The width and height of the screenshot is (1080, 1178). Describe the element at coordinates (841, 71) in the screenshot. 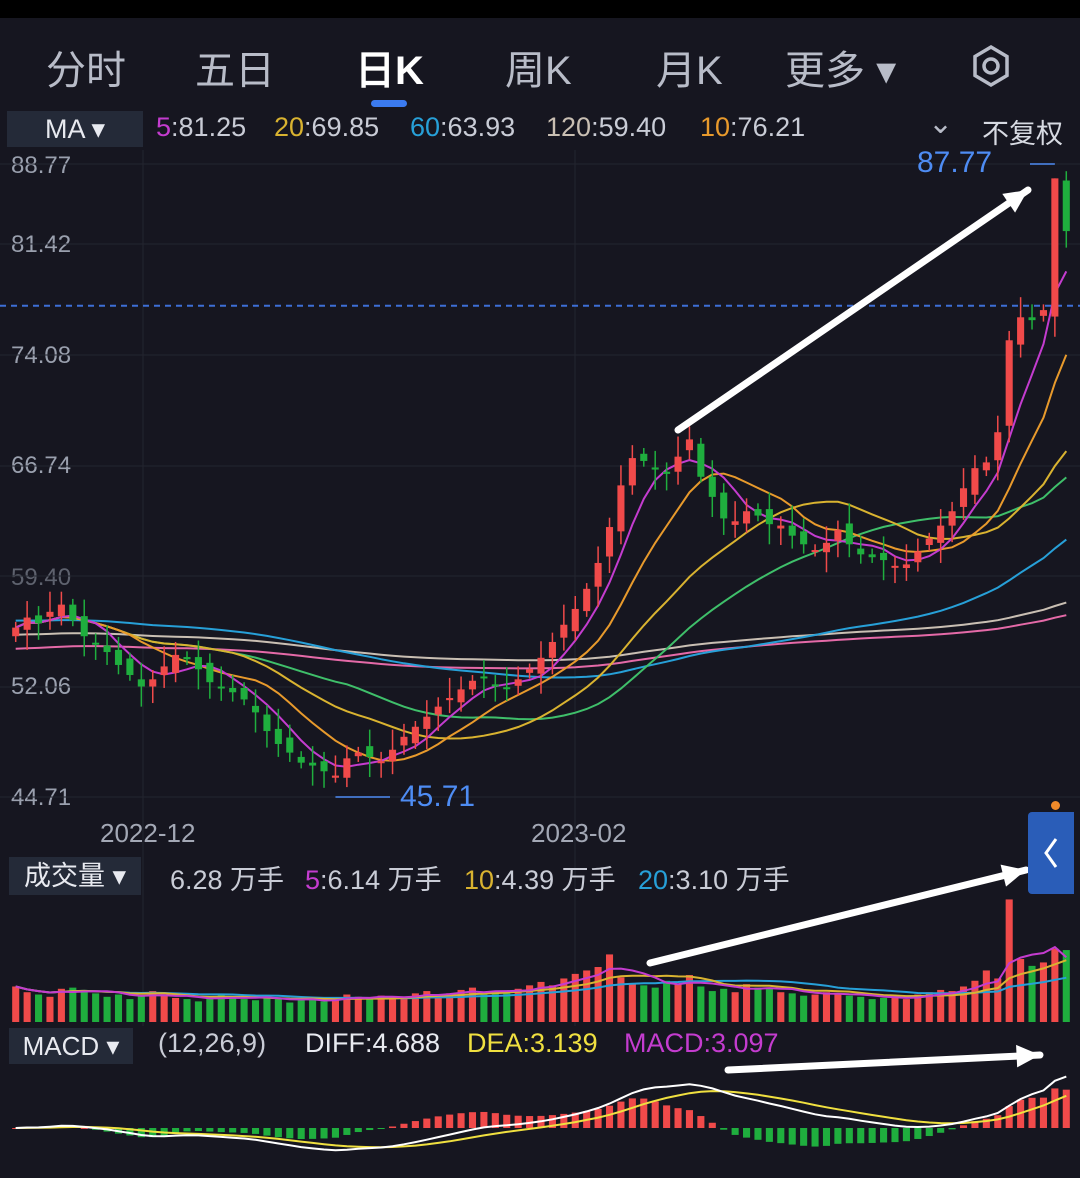

I see `tab-more: 更多 ▾` at that location.